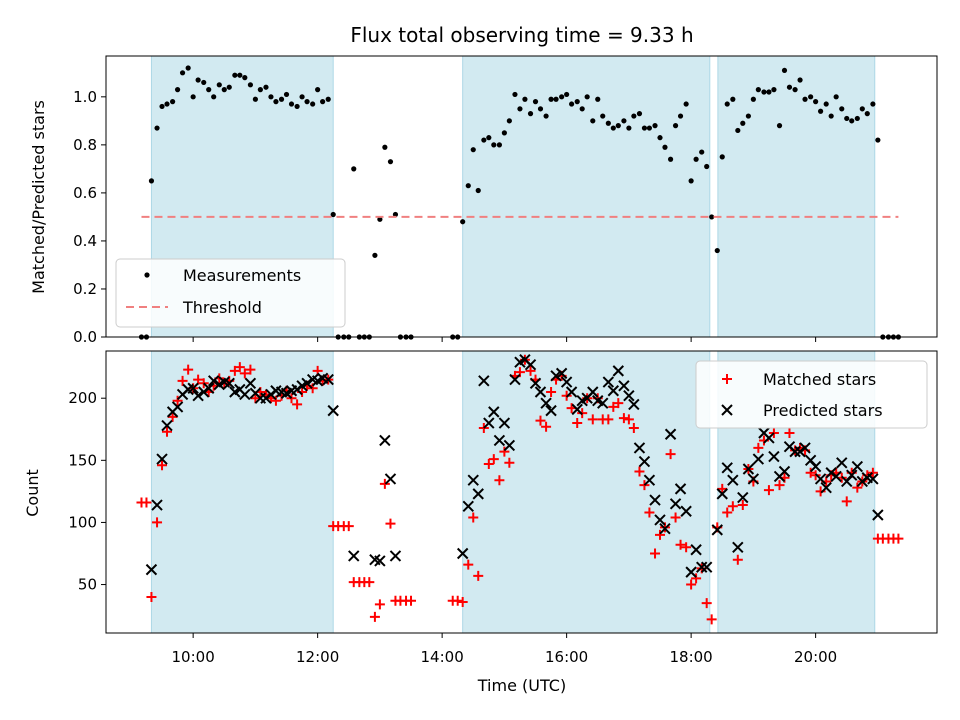 This screenshot has width=960, height=720. Describe the element at coordinates (85, 97) in the screenshot. I see `ratio-y-tick-label-6: 1.0` at that location.